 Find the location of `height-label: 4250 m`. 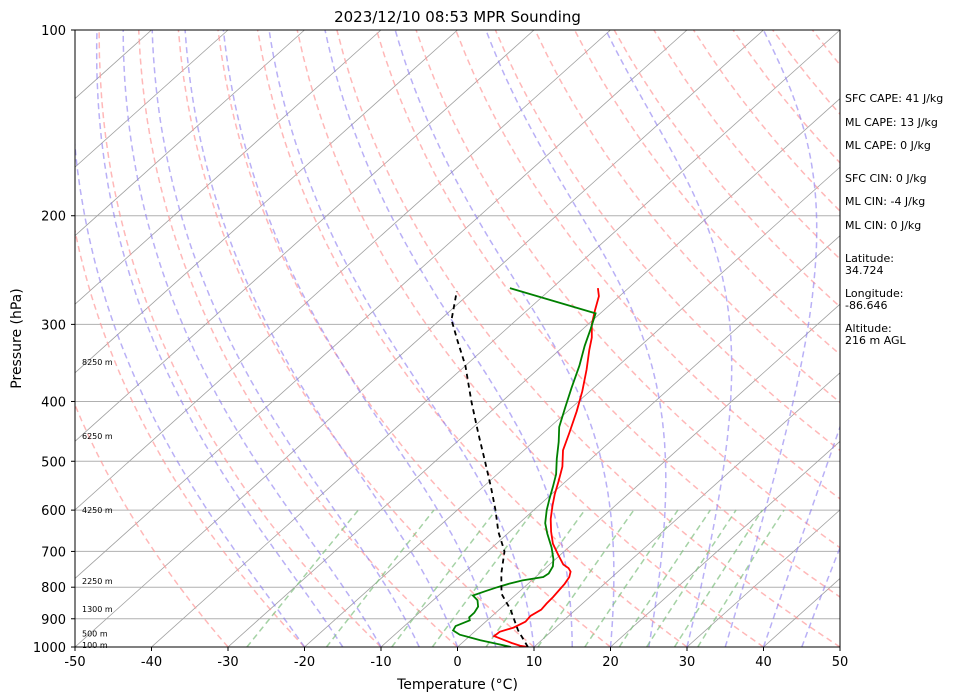

height-label: 4250 m is located at coordinates (97, 510).